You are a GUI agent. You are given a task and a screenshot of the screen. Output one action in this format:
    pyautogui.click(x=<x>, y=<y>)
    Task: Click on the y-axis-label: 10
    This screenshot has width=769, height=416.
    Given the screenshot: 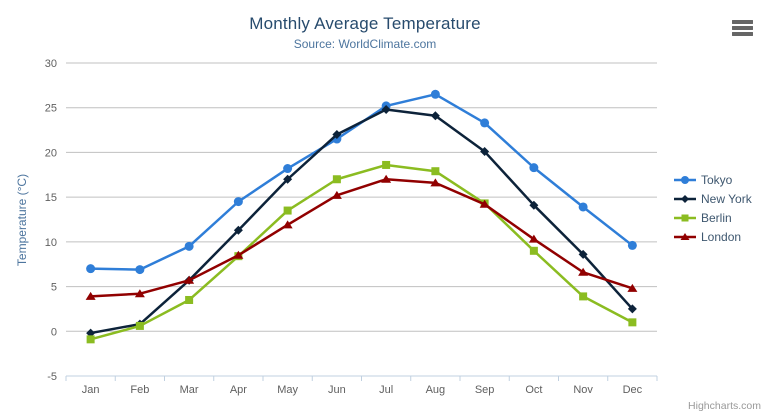 What is the action you would take?
    pyautogui.click(x=51, y=243)
    